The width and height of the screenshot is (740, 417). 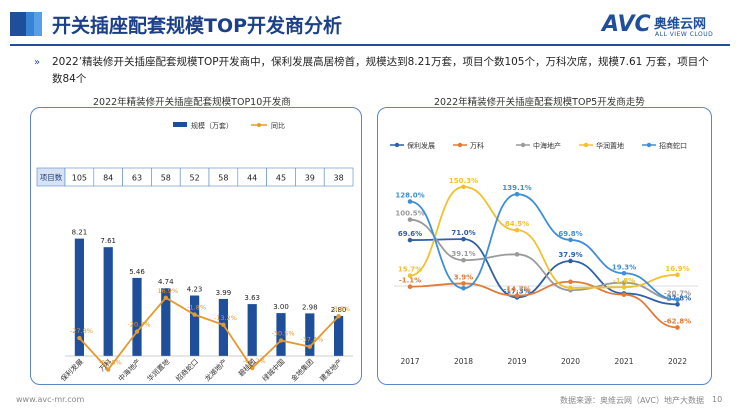 I want to click on footer-source: 数据来源：奥维云网（AVC）地产大数据, so click(x=632, y=400).